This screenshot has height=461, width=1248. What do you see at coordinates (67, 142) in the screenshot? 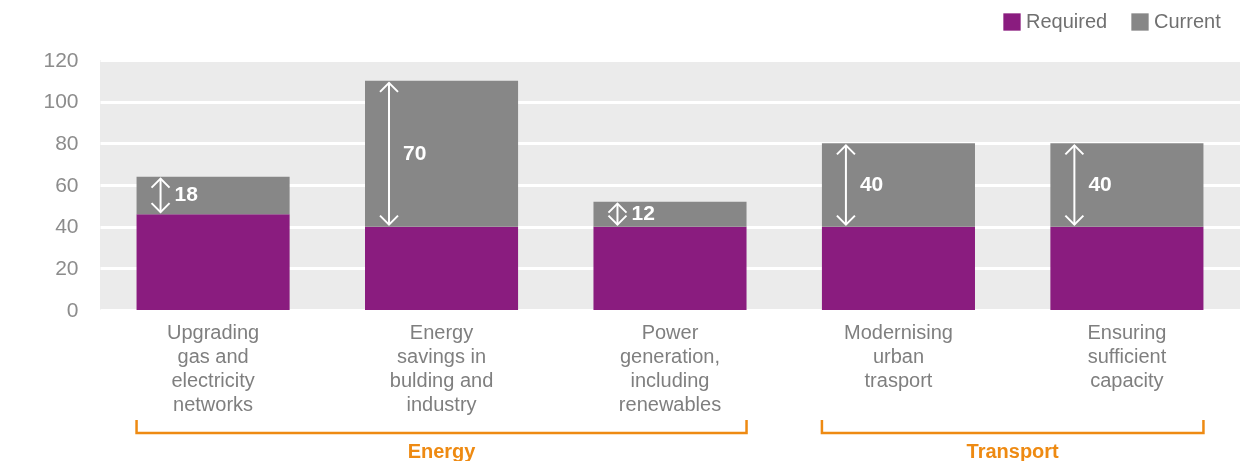
I see `y-tick-label: 80` at bounding box center [67, 142].